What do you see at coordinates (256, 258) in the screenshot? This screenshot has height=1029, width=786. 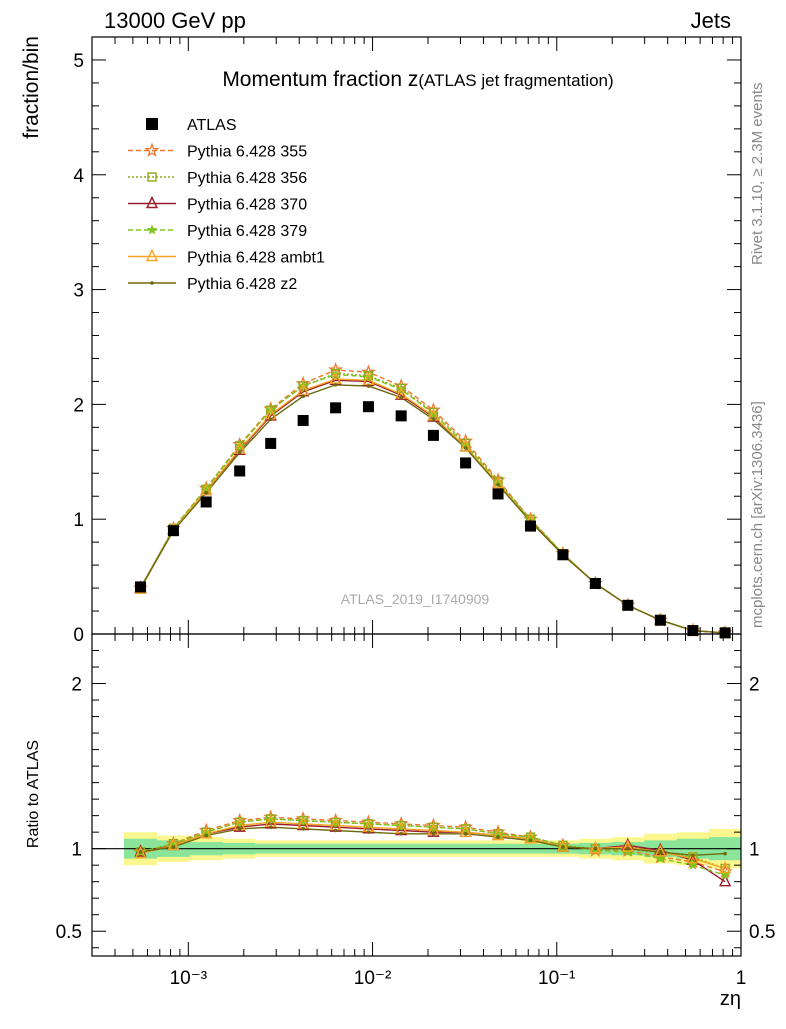 I see `legend-label: Pythia 6.428 ambt1` at bounding box center [256, 258].